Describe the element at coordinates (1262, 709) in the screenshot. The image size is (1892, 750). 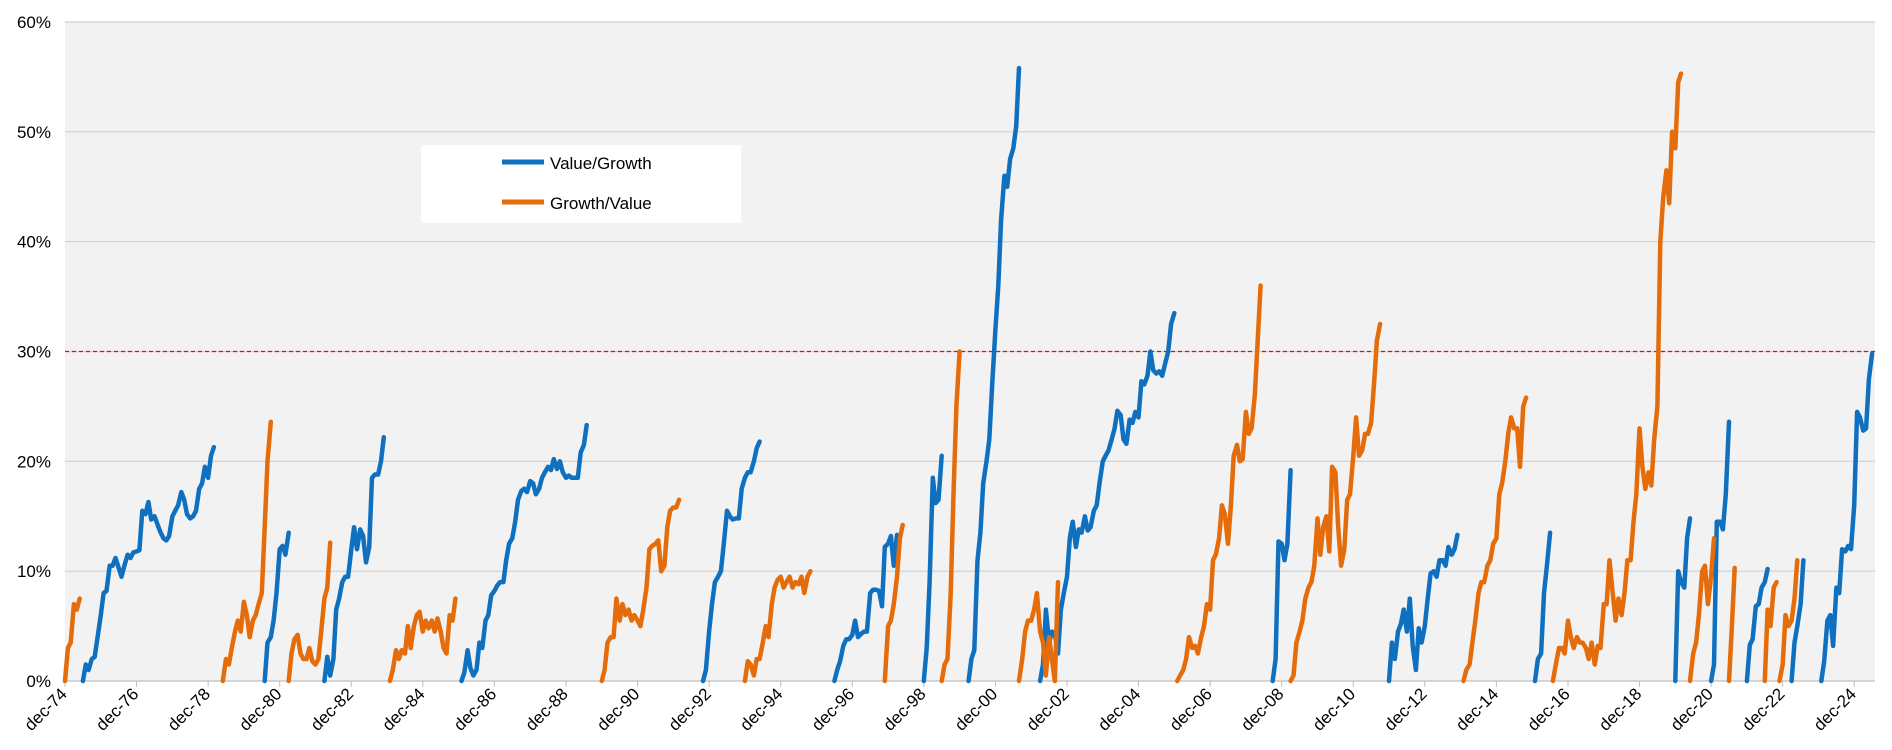
I see `x-tick-label: dec-08` at that location.